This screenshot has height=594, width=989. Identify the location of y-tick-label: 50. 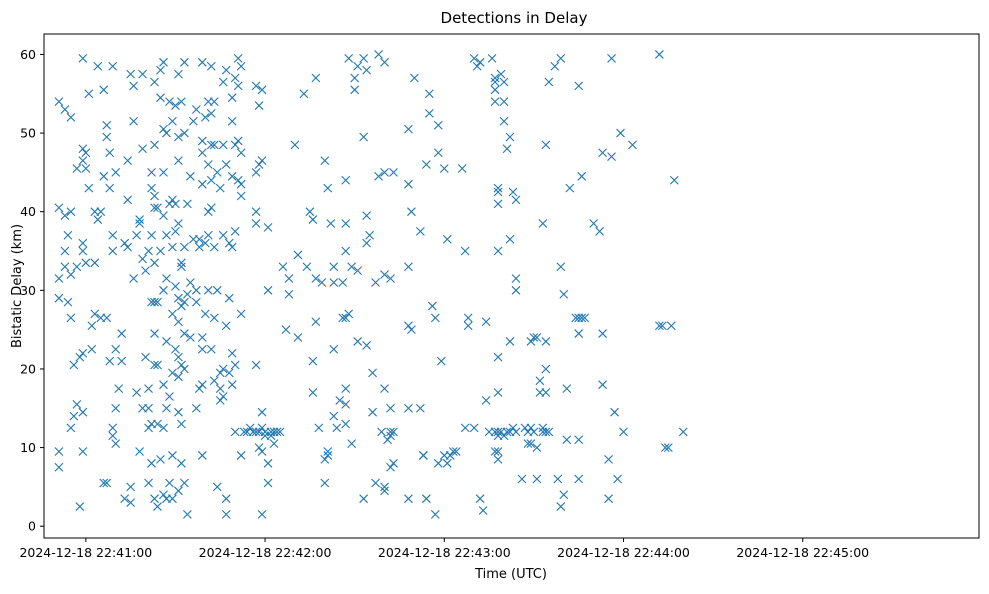
(28, 133).